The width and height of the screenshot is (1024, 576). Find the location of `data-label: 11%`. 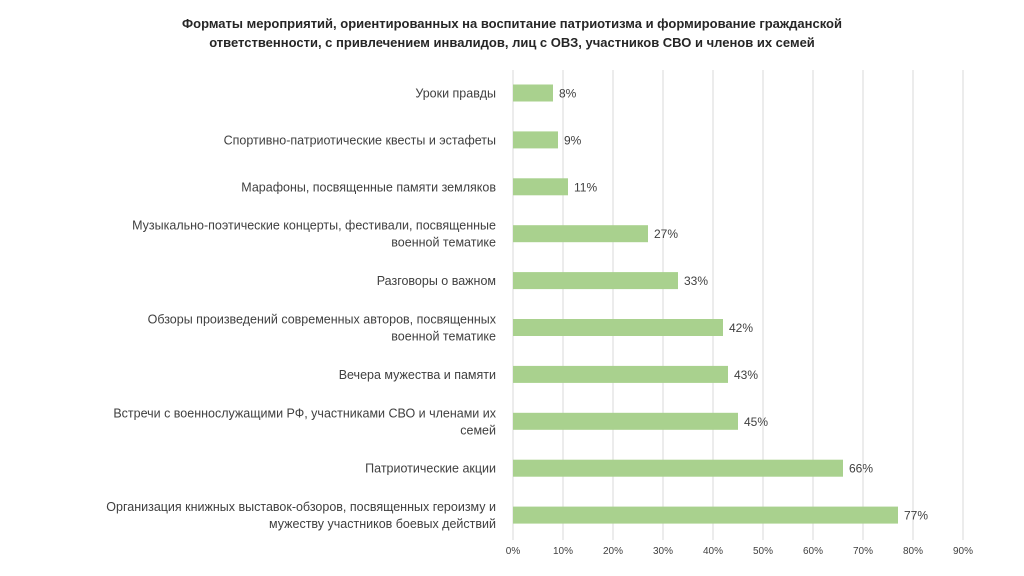

data-label: 11% is located at coordinates (585, 187).